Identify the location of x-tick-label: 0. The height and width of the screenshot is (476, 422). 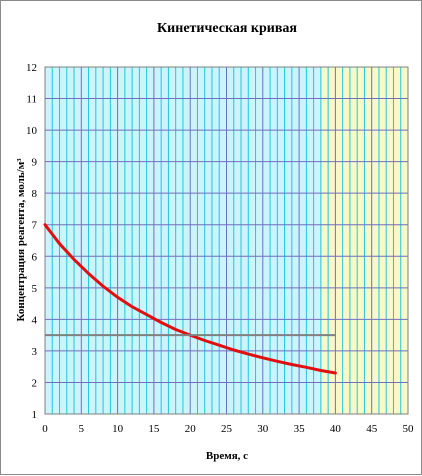
(45, 429).